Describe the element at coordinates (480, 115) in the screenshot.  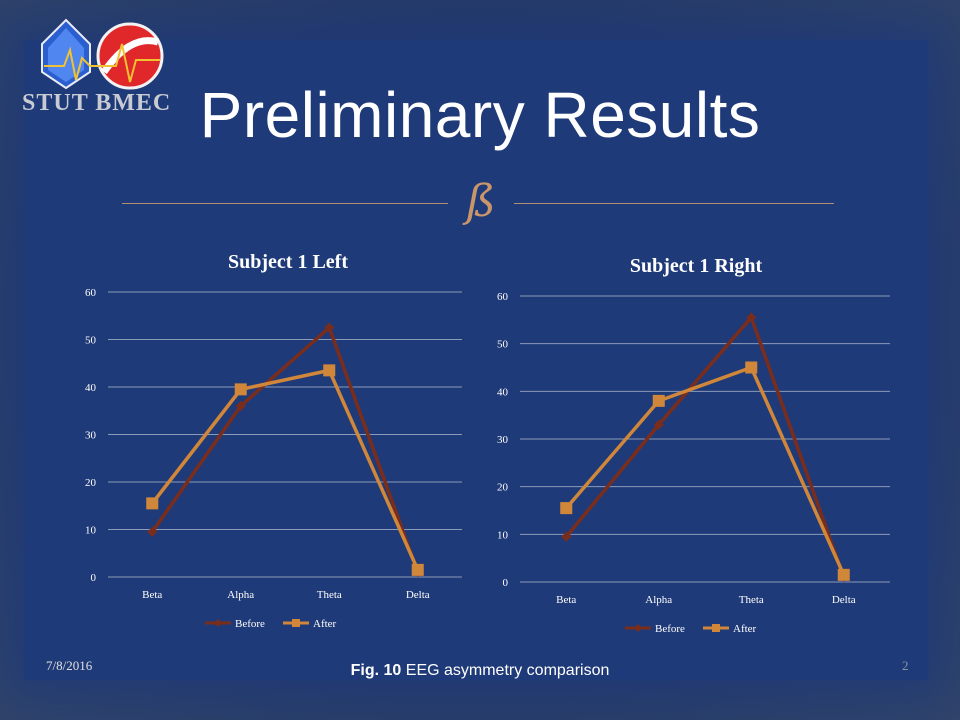
I see `slide-title: Preliminary Results` at that location.